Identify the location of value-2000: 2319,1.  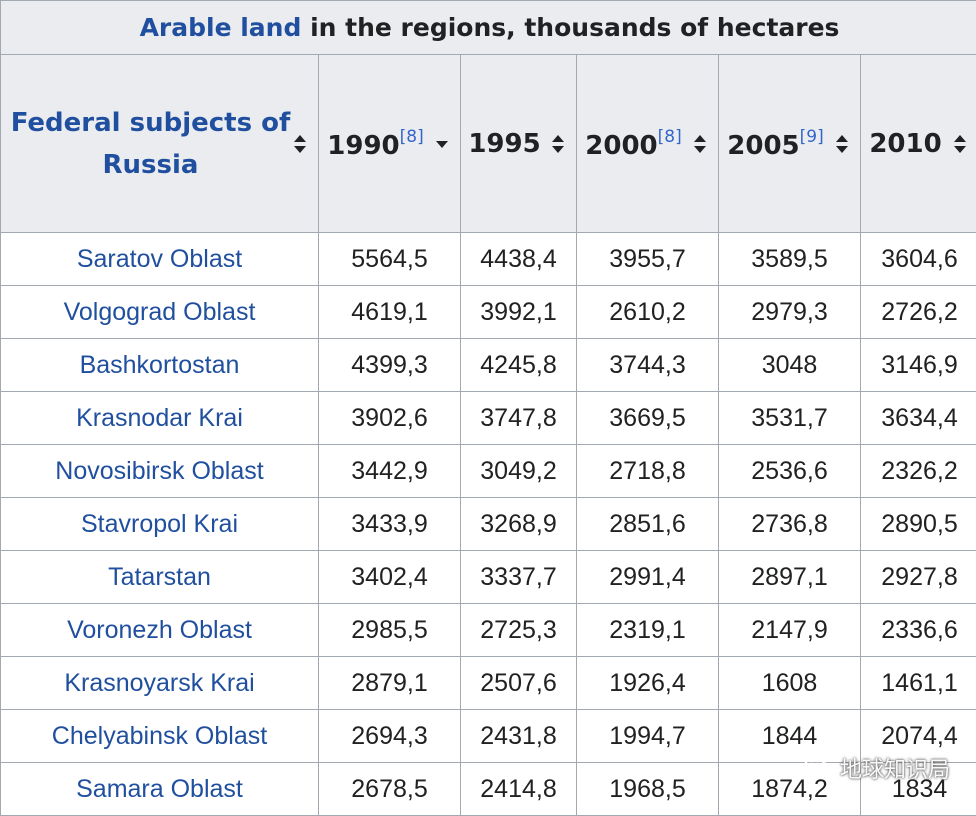
(647, 630).